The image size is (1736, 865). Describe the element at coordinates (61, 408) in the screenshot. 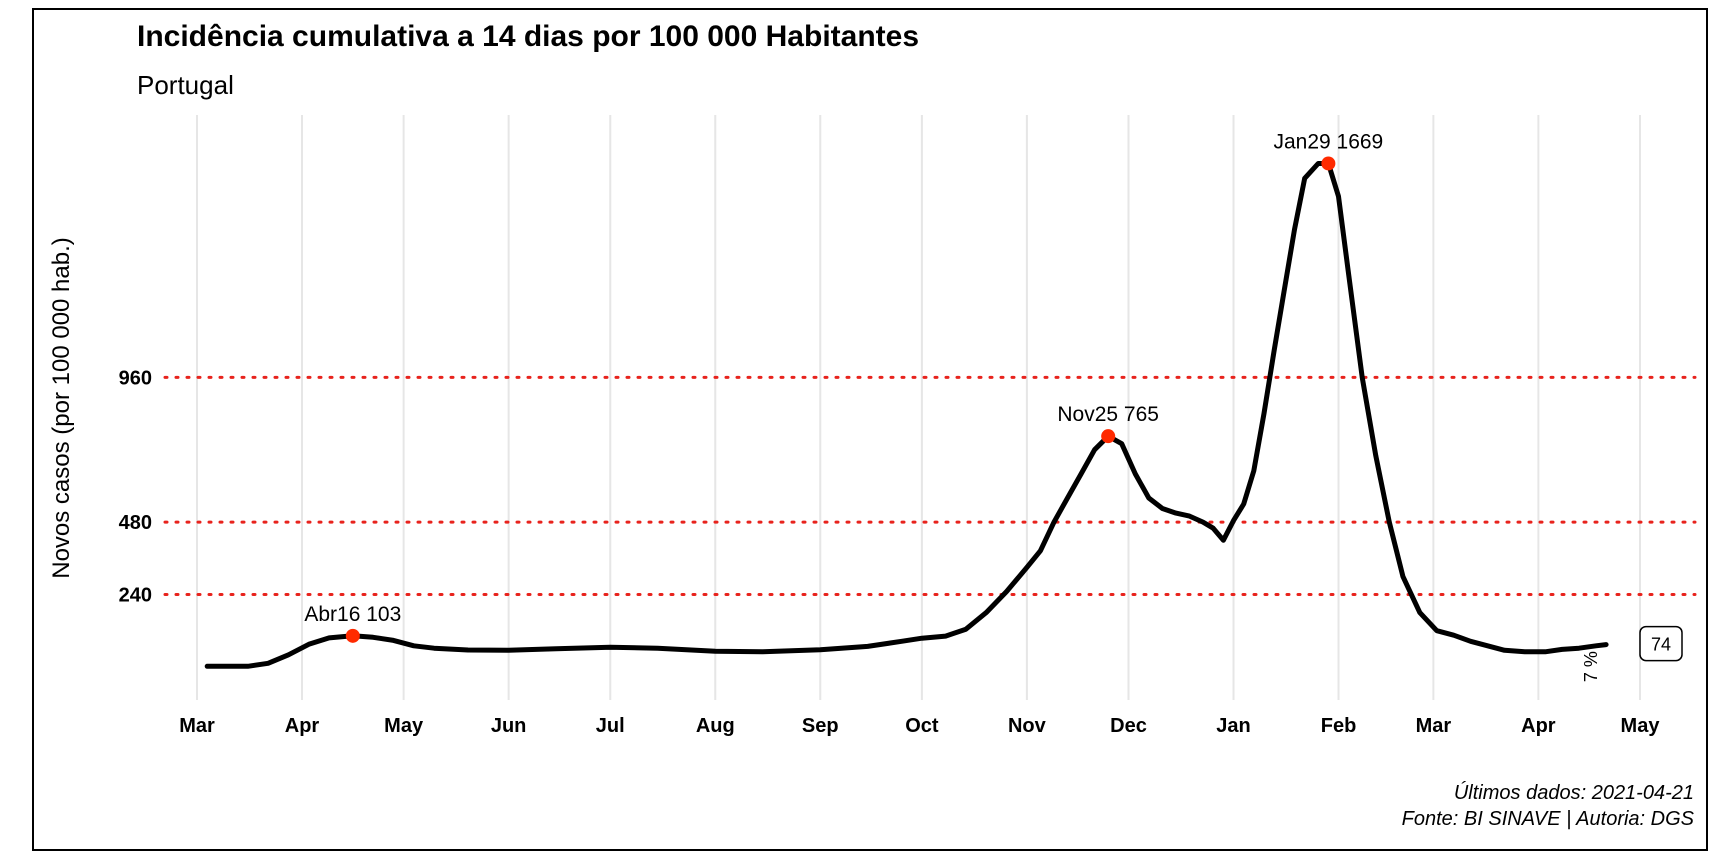

I see `y-axis-label: Novos casos (por 100 000 hab.)` at that location.